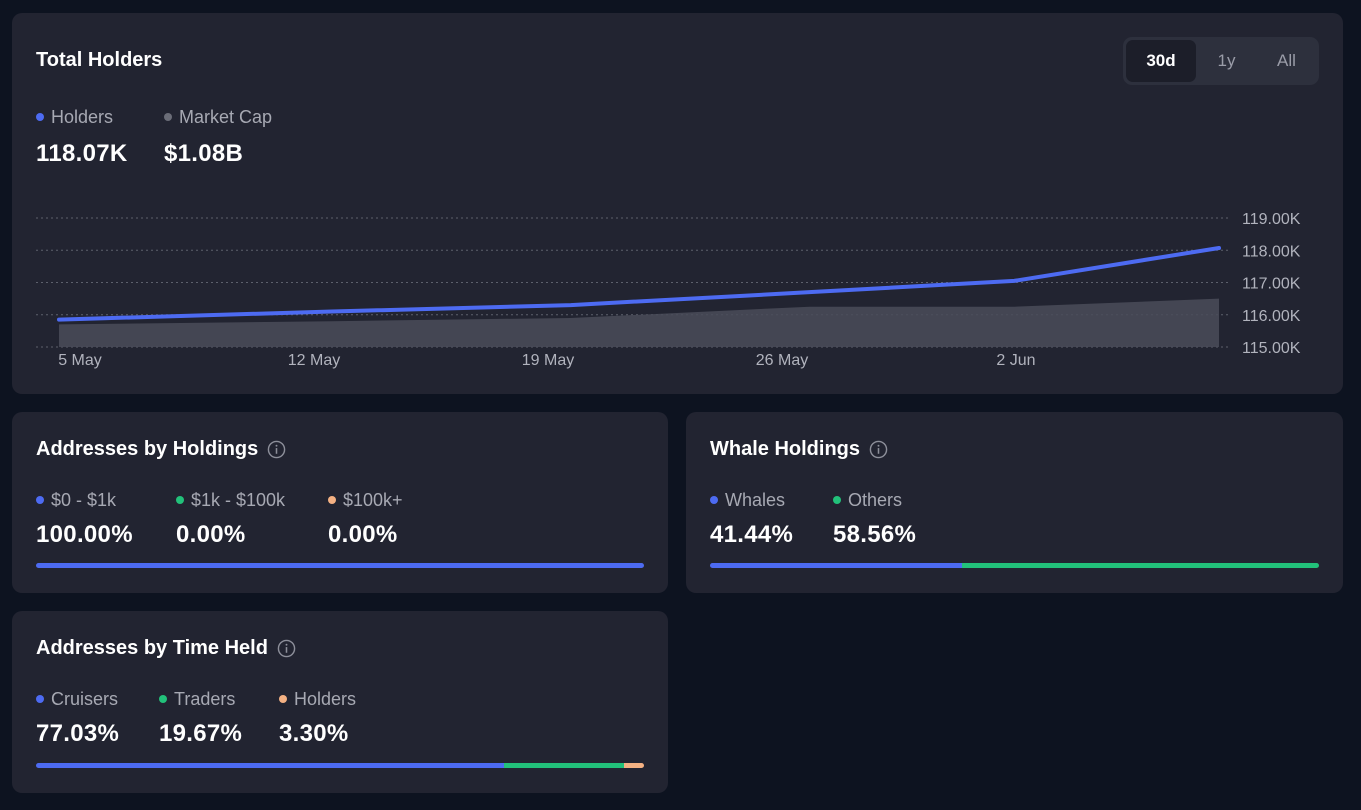 Image resolution: width=1361 pixels, height=810 pixels. What do you see at coordinates (82, 153) in the screenshot?
I see `legend-holders-value: 118.07K` at bounding box center [82, 153].